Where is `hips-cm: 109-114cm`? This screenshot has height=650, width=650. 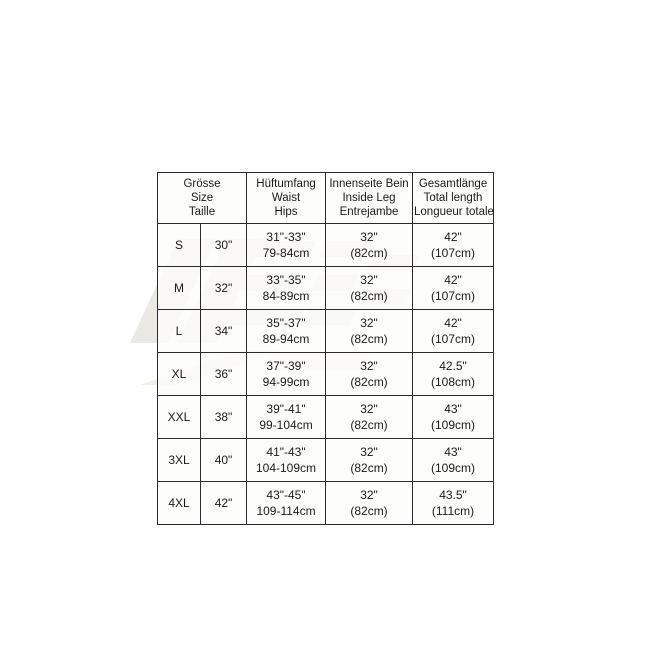 hips-cm: 109-114cm is located at coordinates (286, 510).